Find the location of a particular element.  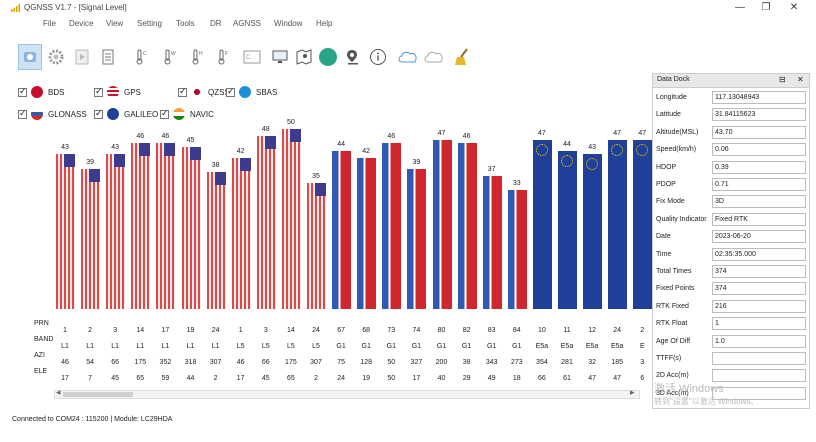

thermometer-f-icon: F is located at coordinates (222, 57).